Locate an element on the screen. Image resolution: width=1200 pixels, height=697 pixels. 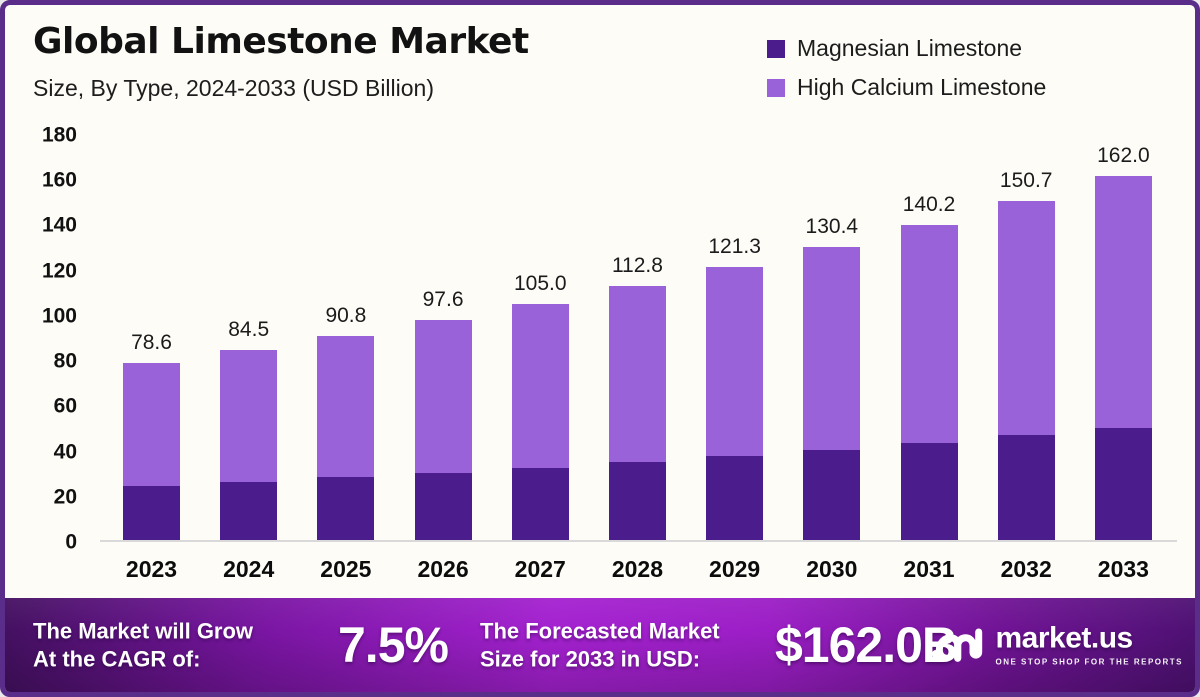
x-axis-category-label: 2032 is located at coordinates (1026, 569).